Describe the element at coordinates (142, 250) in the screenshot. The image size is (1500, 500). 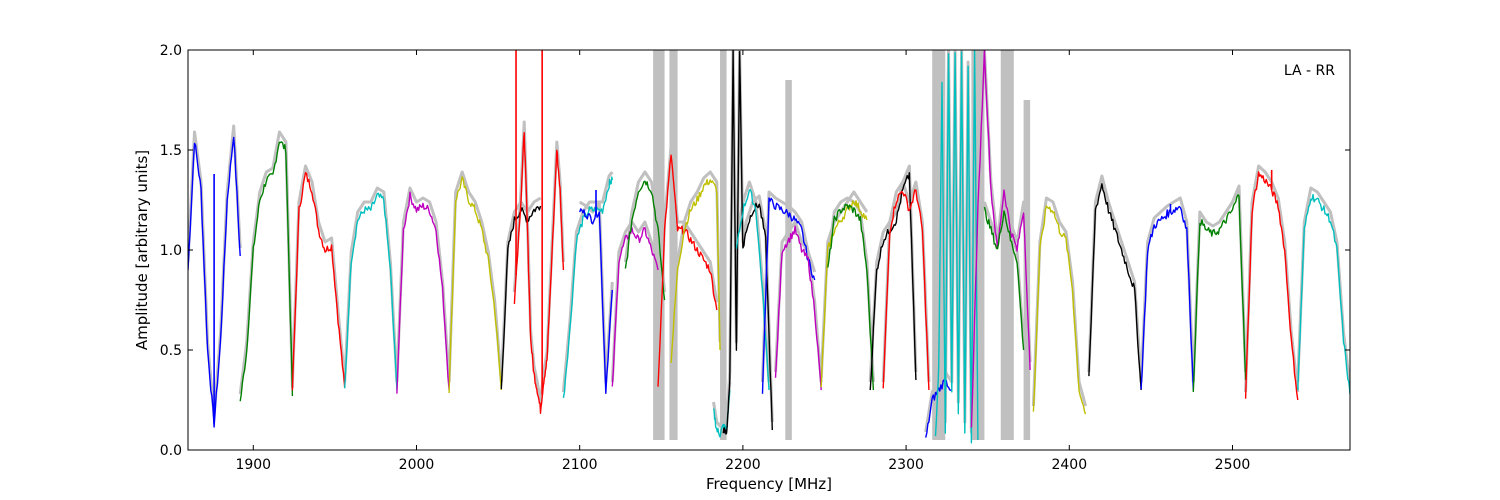
I see `y-axis-label: Amplitude [arbitrary units]` at that location.